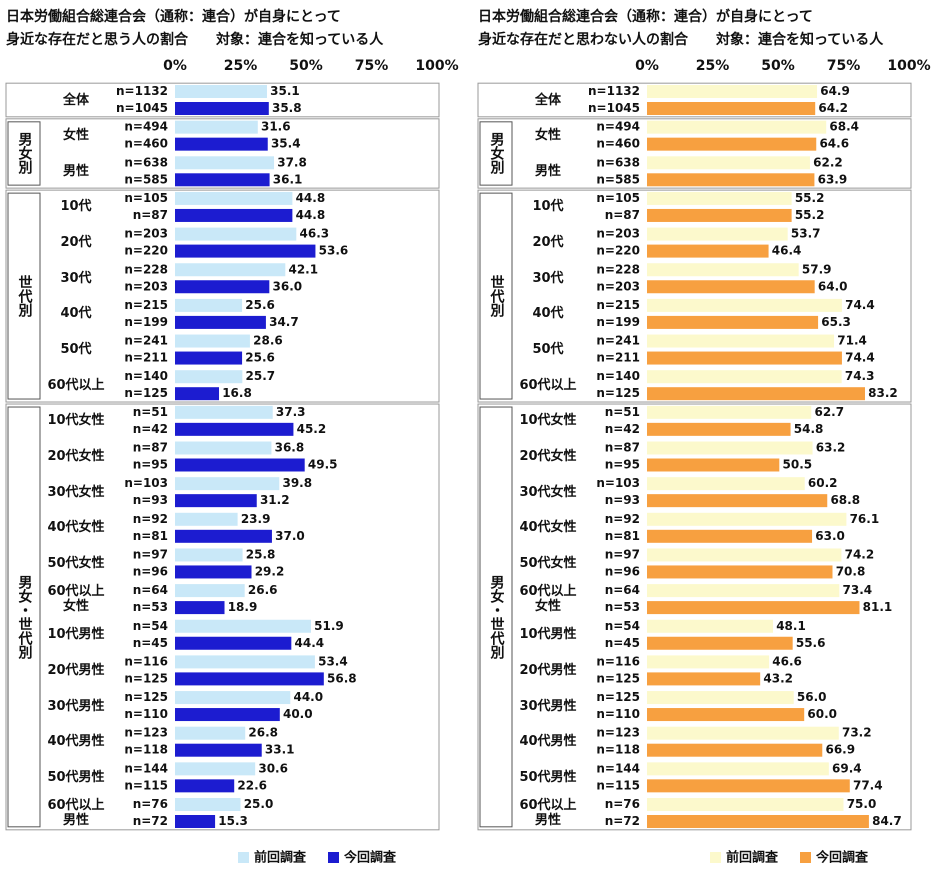  Describe the element at coordinates (146, 286) in the screenshot. I see `n-label: n=203` at that location.